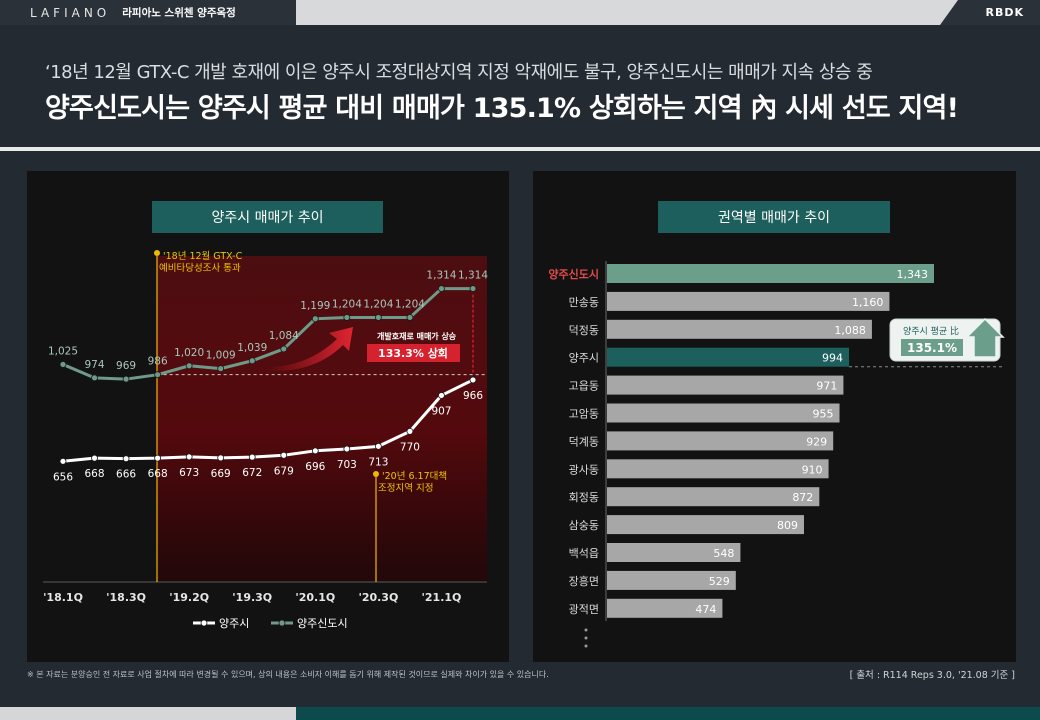  I want to click on sindosi-data-label: 974, so click(95, 365).